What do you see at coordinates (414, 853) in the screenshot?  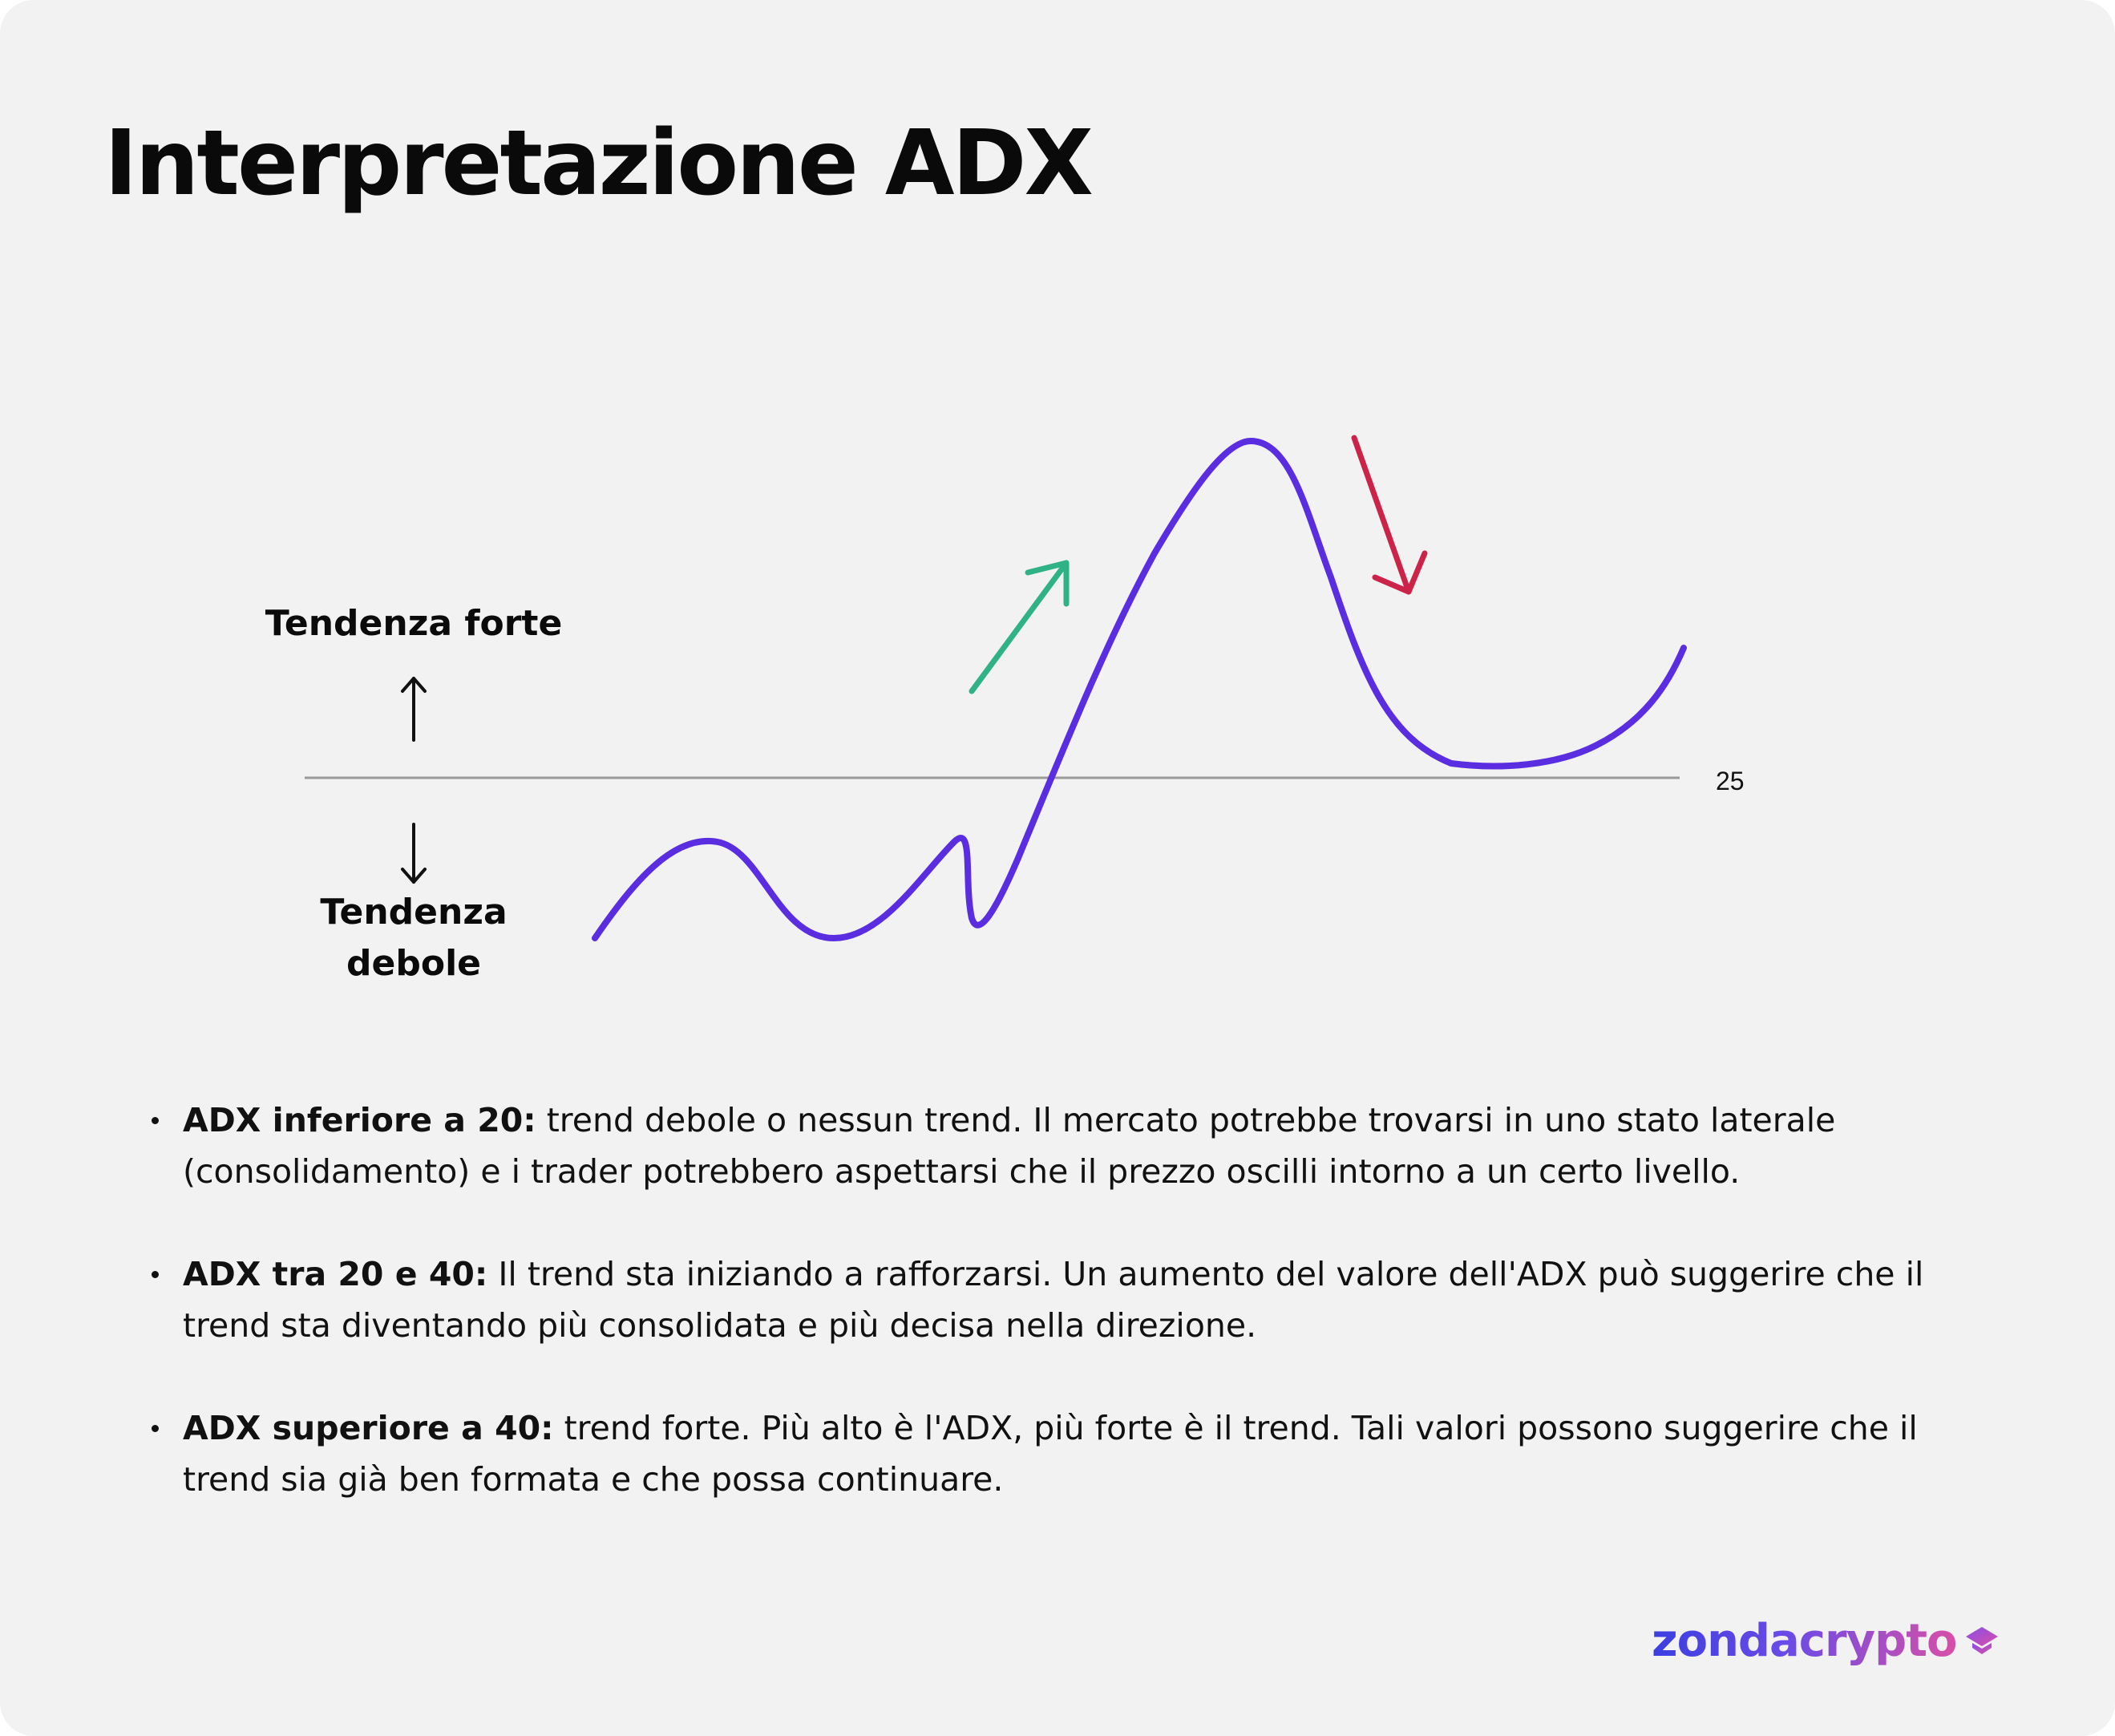 I see `arrow-down-icon` at bounding box center [414, 853].